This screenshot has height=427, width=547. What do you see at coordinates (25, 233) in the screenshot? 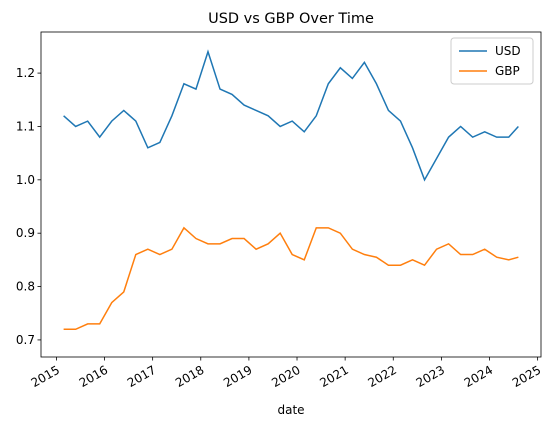
I see `y-tick-label: 0.9` at bounding box center [25, 233].